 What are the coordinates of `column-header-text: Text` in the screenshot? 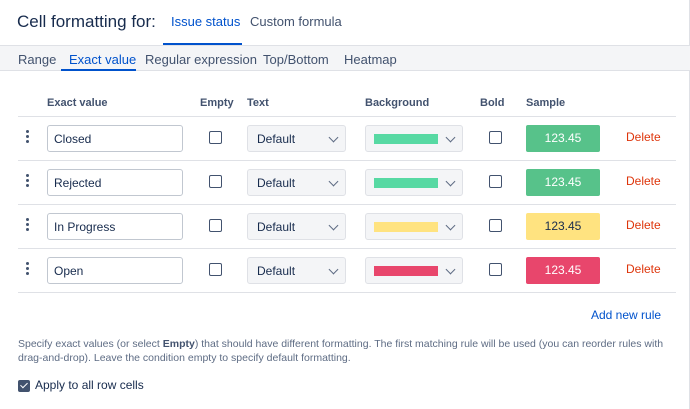 It's located at (258, 103).